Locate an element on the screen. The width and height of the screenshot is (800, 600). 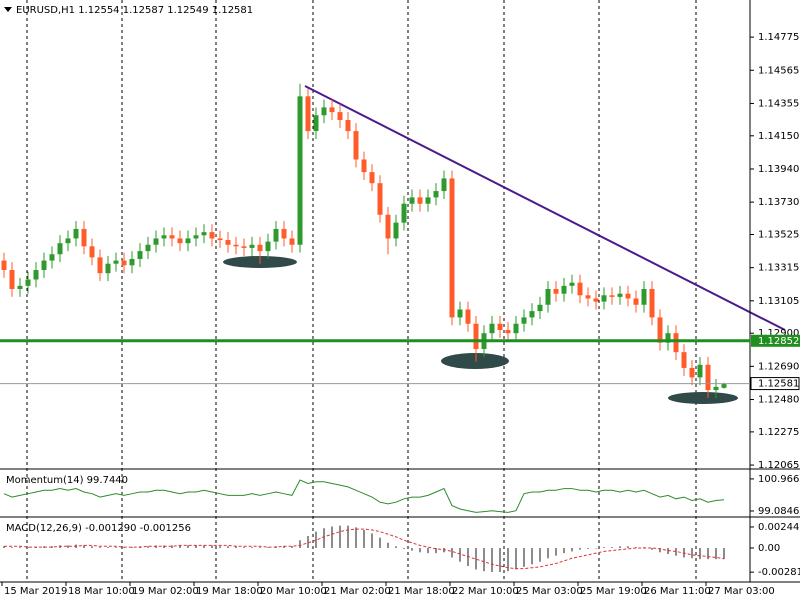
x-tick-label: 21 Mar 18:00 is located at coordinates (421, 591).